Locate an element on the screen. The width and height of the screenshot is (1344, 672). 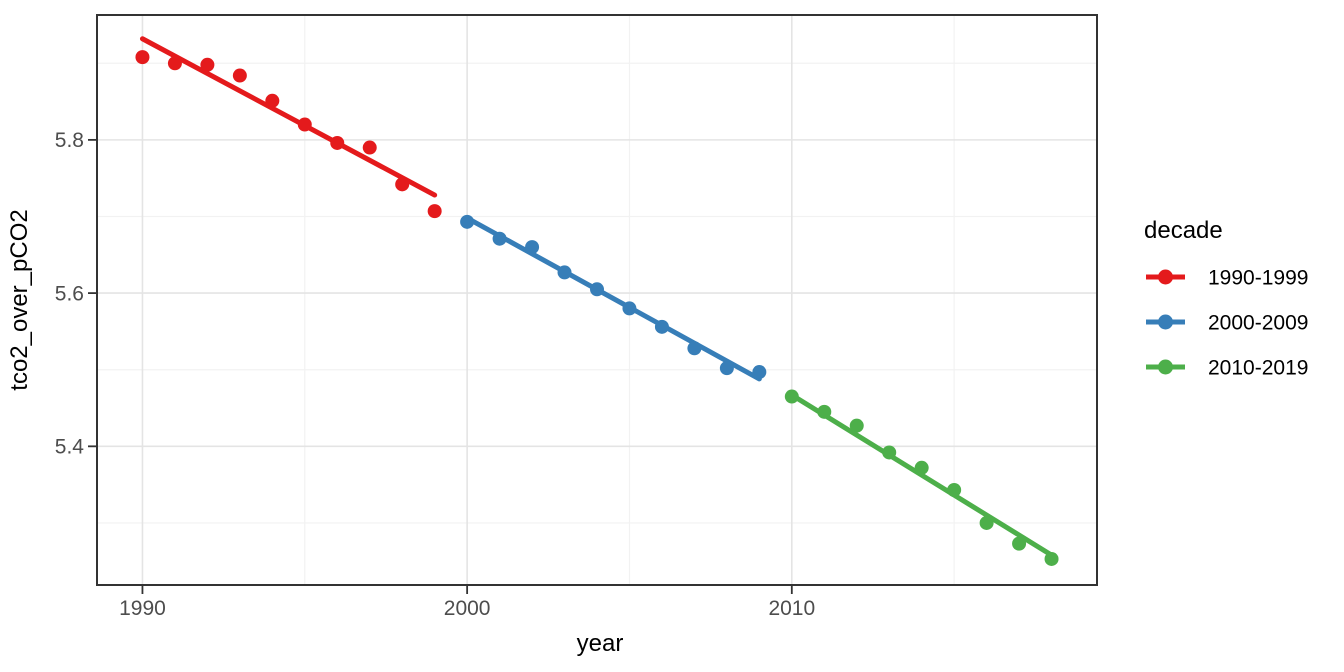
x-tick-label: 1990 is located at coordinates (142, 608).